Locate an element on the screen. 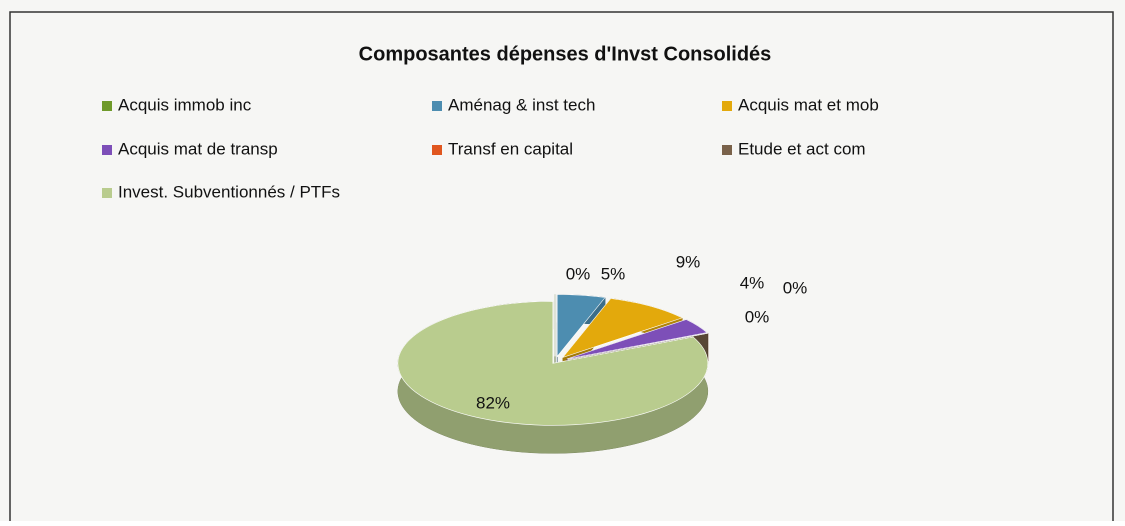  data-label: 9% is located at coordinates (688, 261).